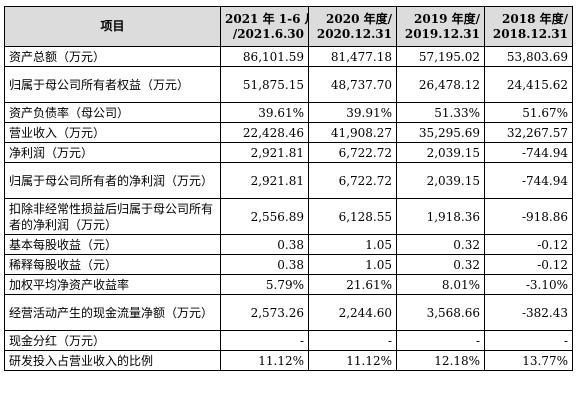 The image size is (576, 412). I want to click on row-label: 净利润（万元）, so click(112, 152).